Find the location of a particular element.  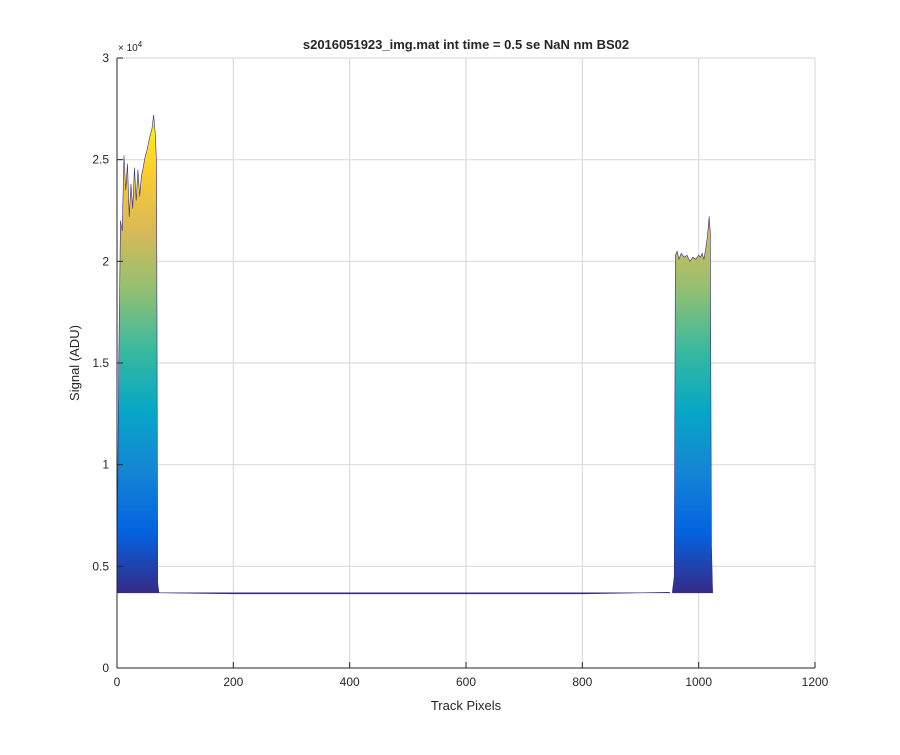

y-tick-label: 2.5 is located at coordinates (100, 160).